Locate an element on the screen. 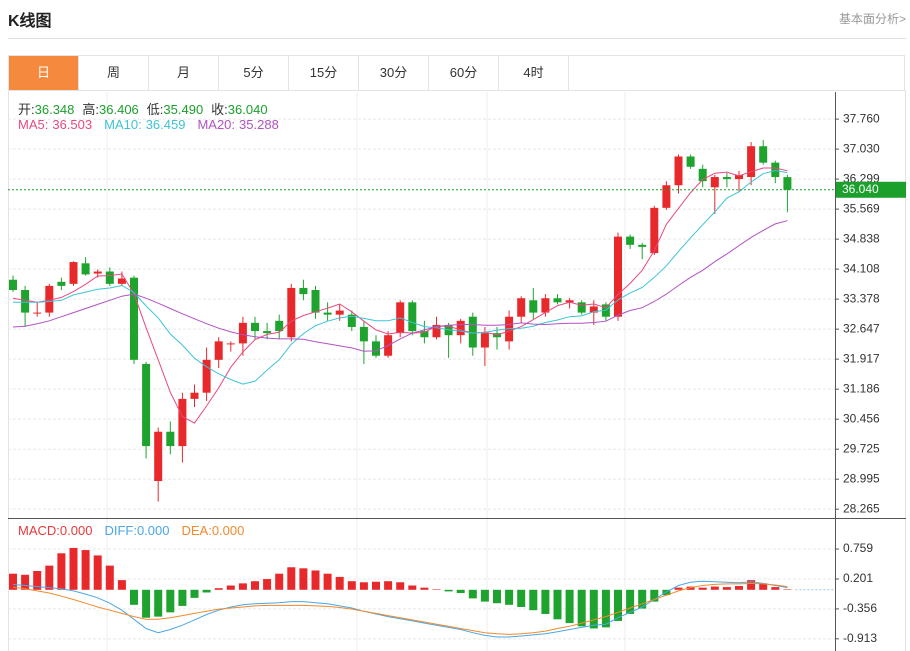 The width and height of the screenshot is (910, 651). period-tab: 周 is located at coordinates (114, 73).